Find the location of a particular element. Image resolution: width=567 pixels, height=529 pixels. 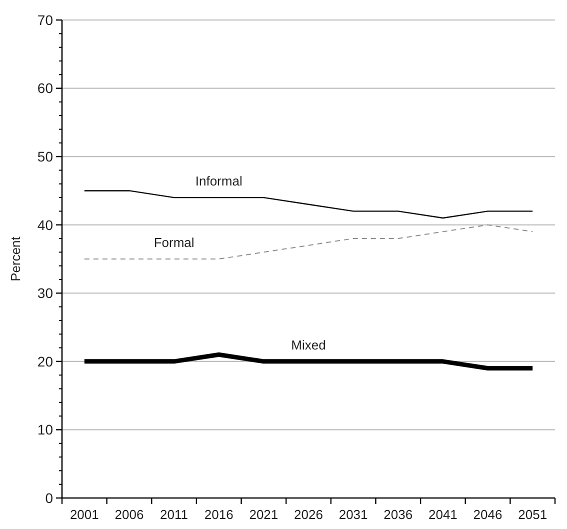

series-label: Mixed is located at coordinates (308, 344).